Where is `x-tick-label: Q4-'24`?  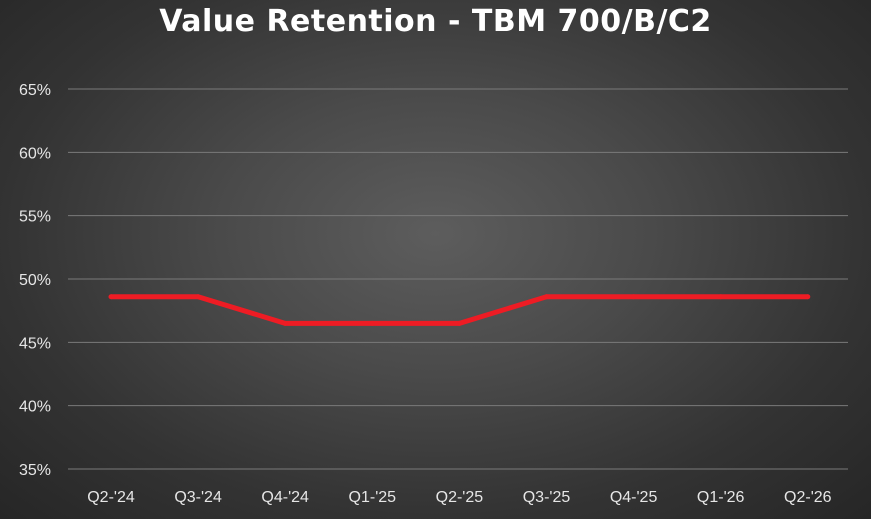
x-tick-label: Q4-'24 is located at coordinates (285, 497).